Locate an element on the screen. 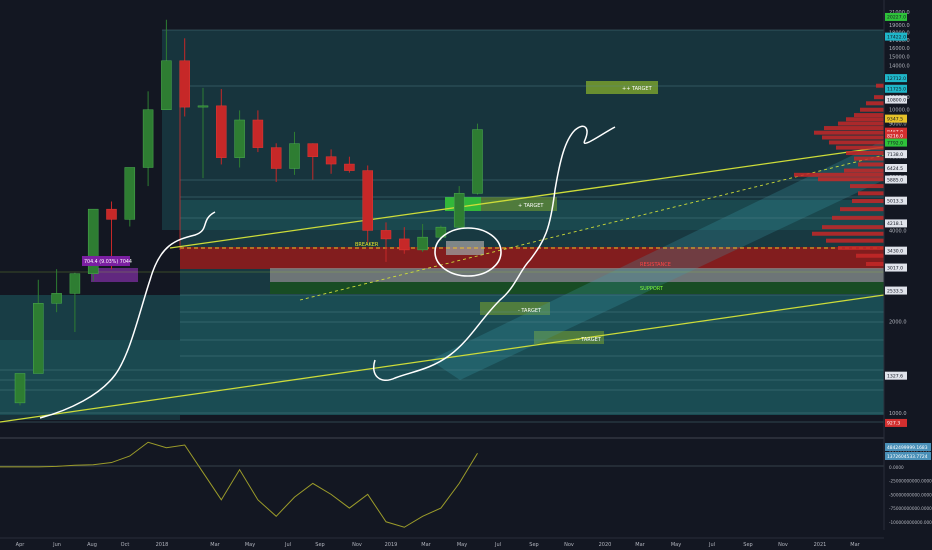 The image size is (932, 550). indicator-axis-labels: 4842499999.1683 1372604533.7724 is located at coordinates (908, 451).